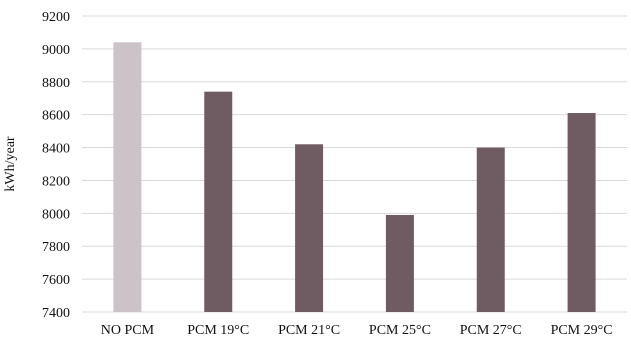 The image size is (631, 340). What do you see at coordinates (56, 247) in the screenshot?
I see `y-tick-label: 7800` at bounding box center [56, 247].